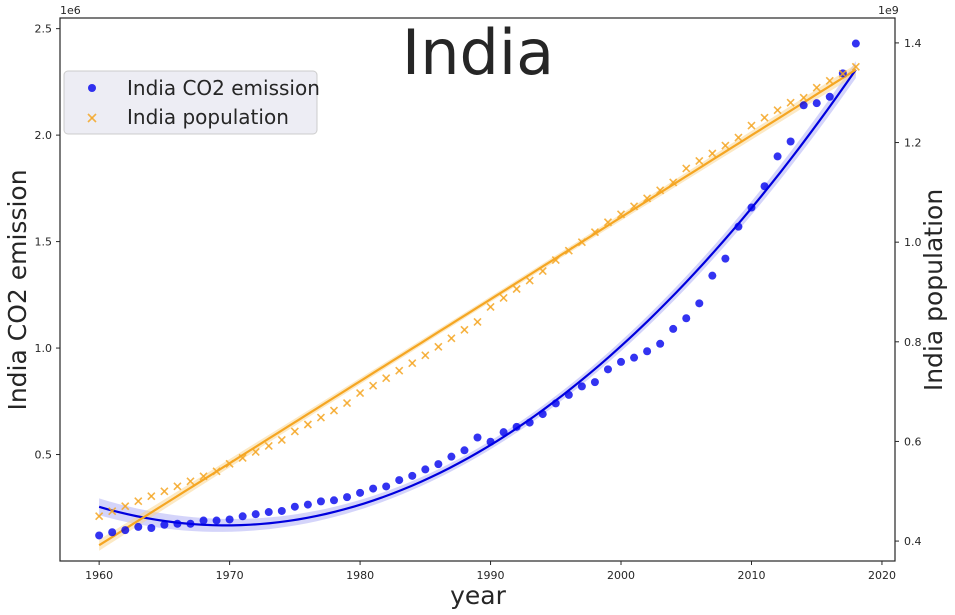  I want to click on x-tick-label: 2000, so click(621, 575).